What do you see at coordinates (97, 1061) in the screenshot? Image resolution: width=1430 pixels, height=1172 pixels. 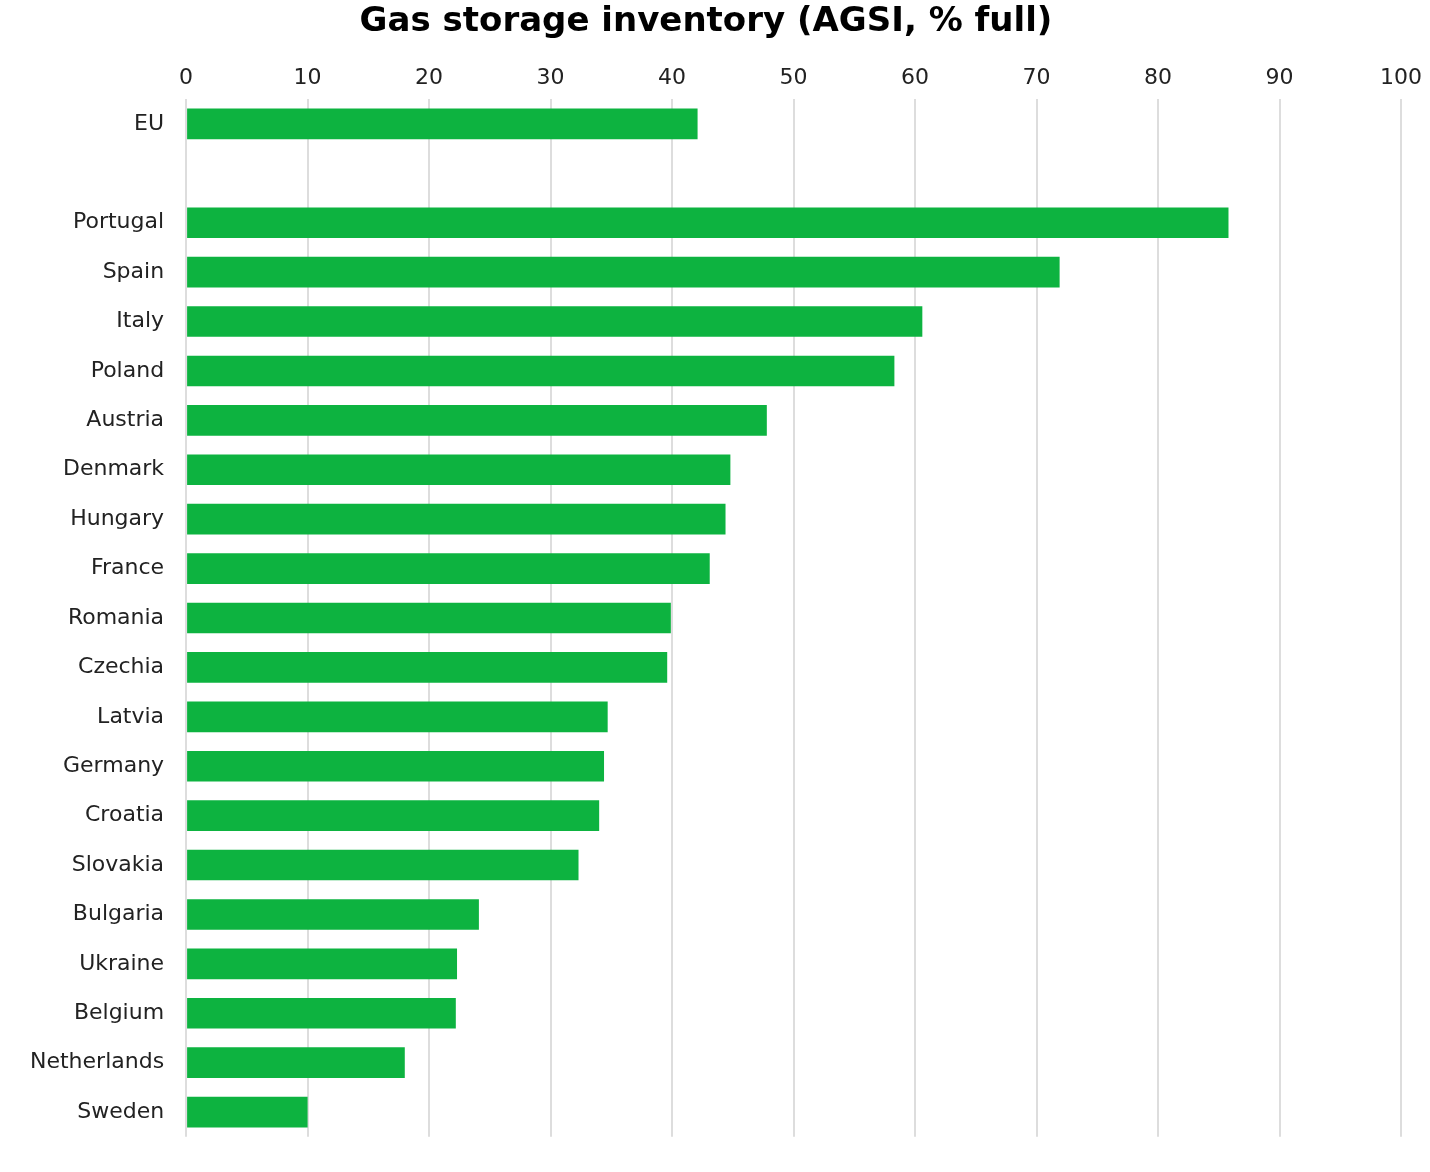 I see `y-tick-label: Netherlands` at bounding box center [97, 1061].